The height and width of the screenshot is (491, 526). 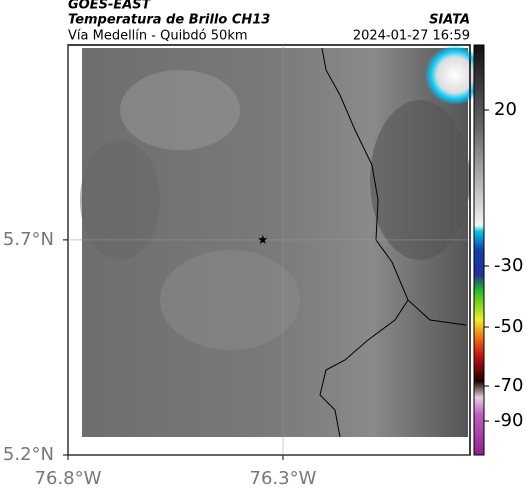 I want to click on title: GOES-EAST, so click(x=110, y=6).